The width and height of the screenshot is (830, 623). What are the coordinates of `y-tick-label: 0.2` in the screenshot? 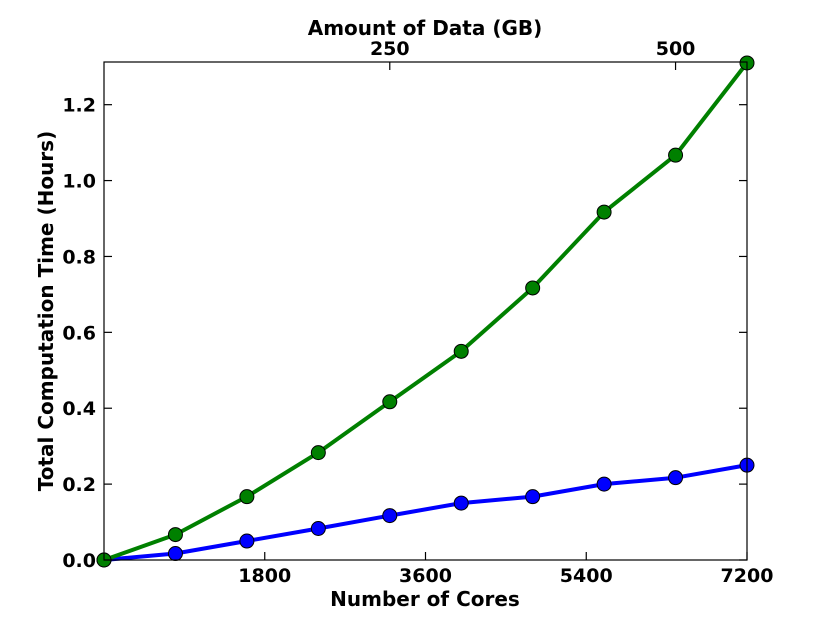 It's located at (79, 485).